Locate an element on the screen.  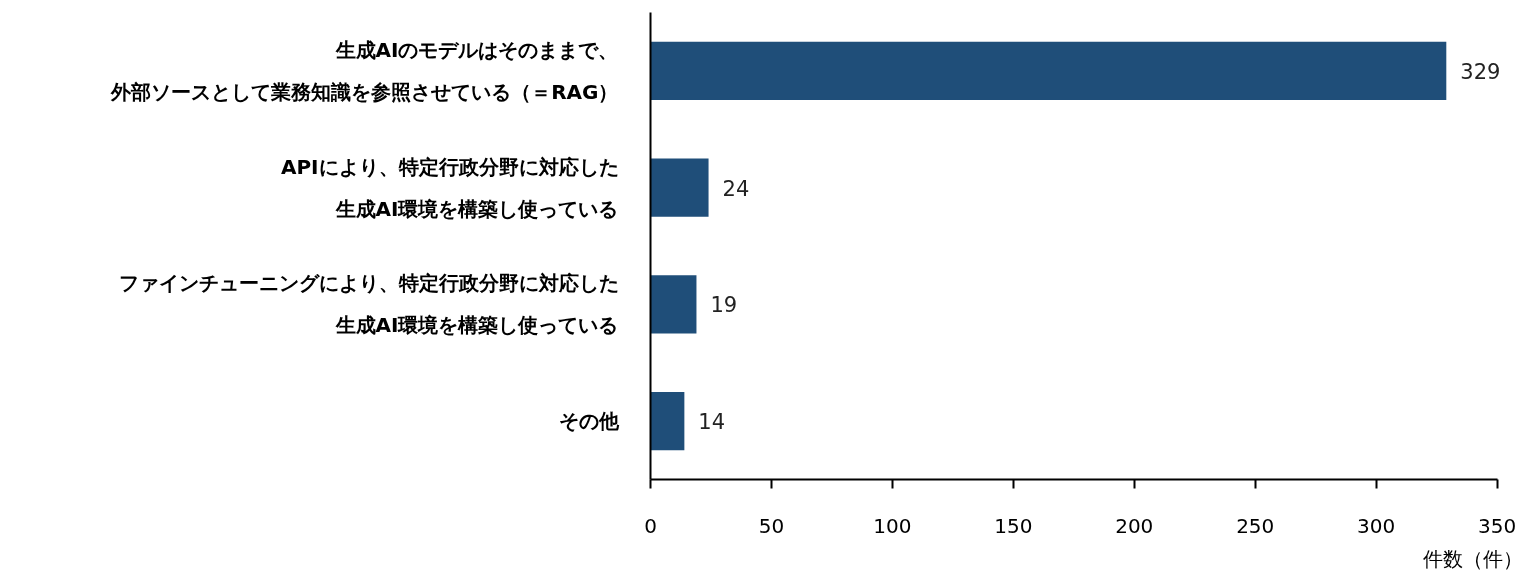
x-axis-title: 件数（件） is located at coordinates (1472, 558).